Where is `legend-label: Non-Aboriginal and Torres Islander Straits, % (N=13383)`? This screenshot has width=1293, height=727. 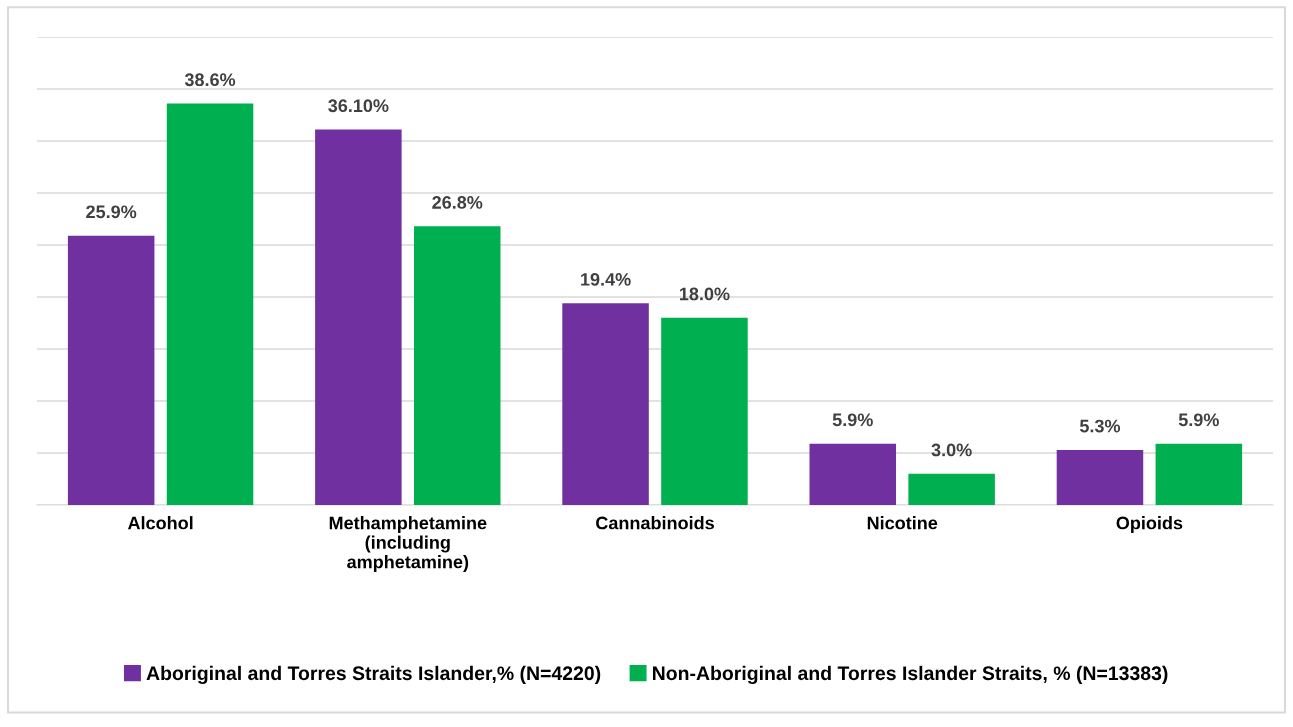 legend-label: Non-Aboriginal and Torres Islander Straits, % (N=13383) is located at coordinates (910, 675).